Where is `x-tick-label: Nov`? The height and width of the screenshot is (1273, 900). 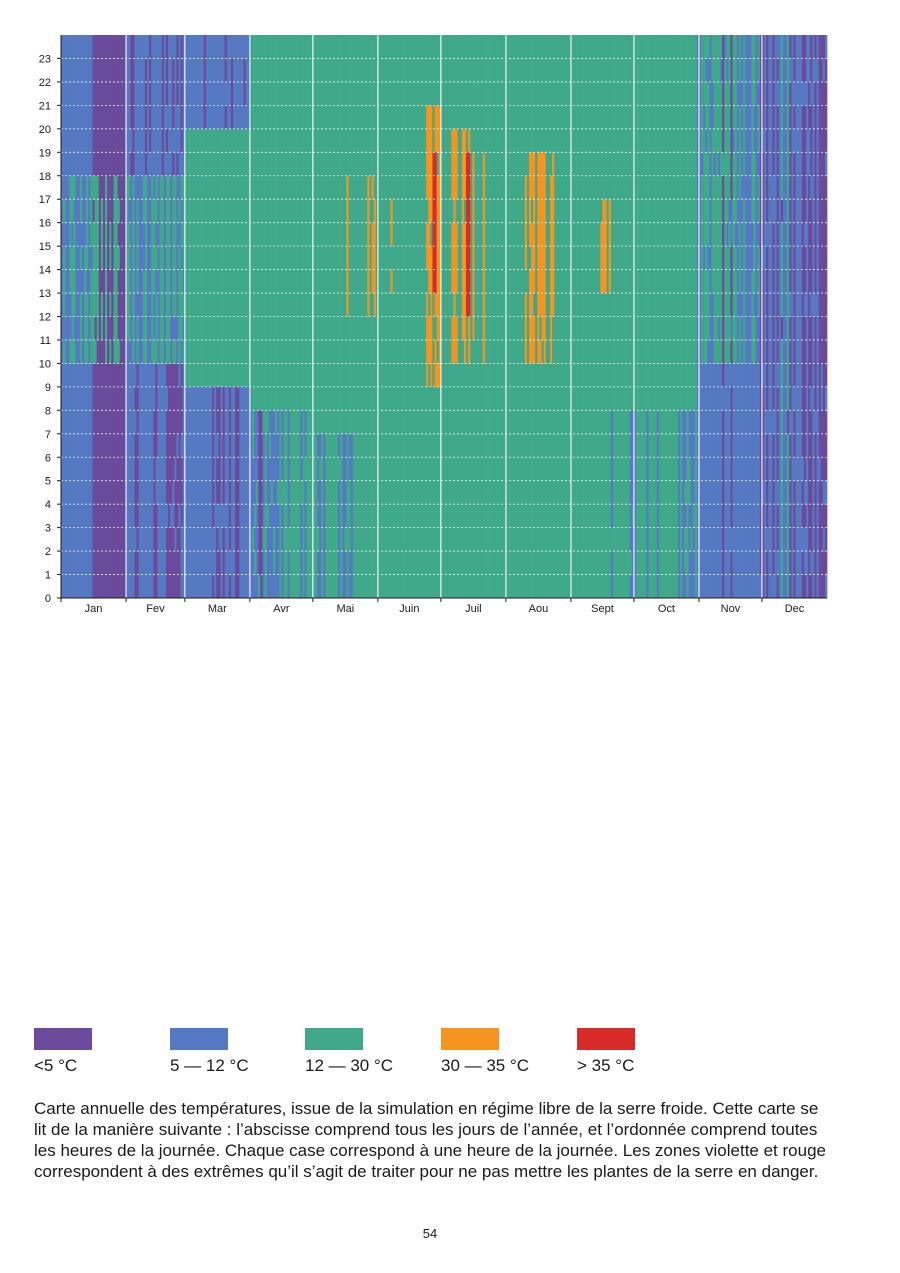
x-tick-label: Nov is located at coordinates (731, 609).